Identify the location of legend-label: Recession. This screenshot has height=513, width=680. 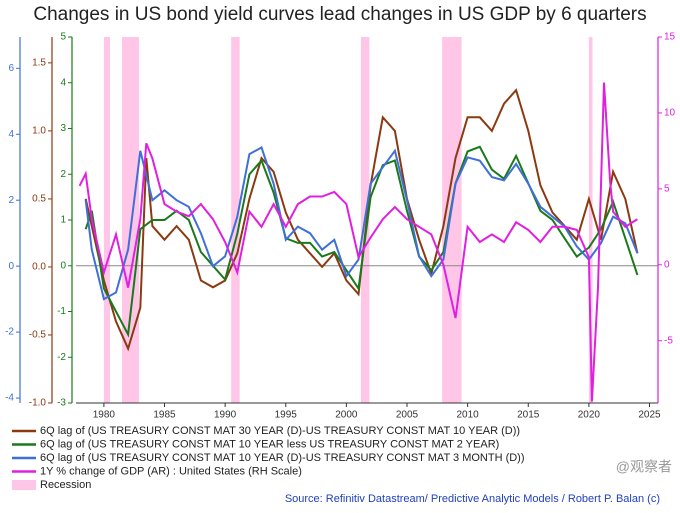
(65, 485).